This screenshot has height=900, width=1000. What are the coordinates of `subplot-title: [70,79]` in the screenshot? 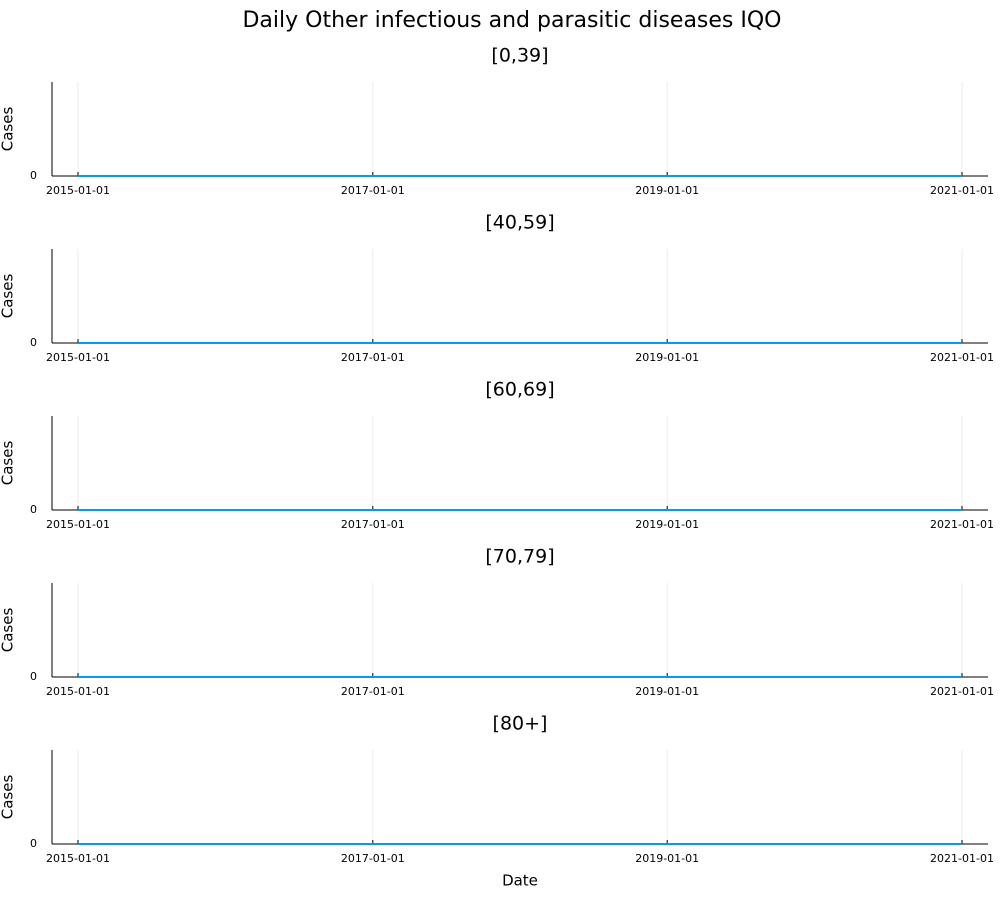 It's located at (519, 557).